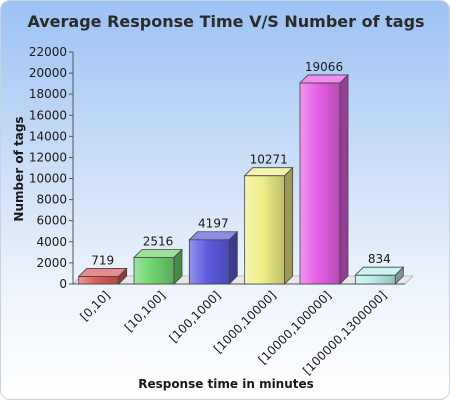 The image size is (450, 400). I want to click on data-label: 834, so click(379, 259).